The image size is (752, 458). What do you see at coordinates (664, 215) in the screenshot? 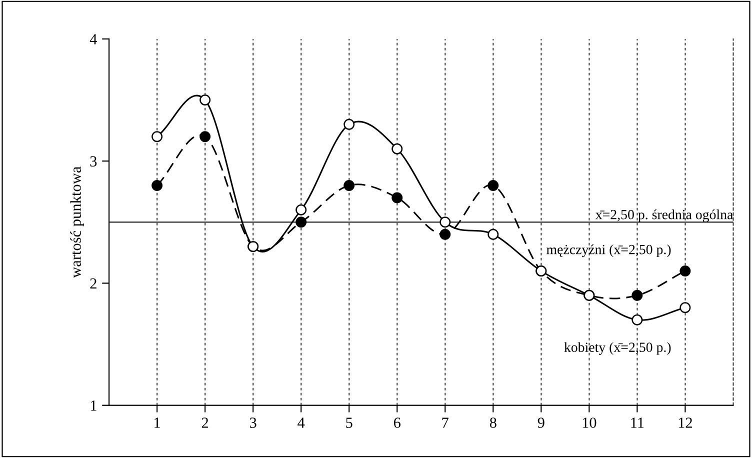
I see `ref-line-label: x̄=2,50 p. średnia ogólna` at bounding box center [664, 215].